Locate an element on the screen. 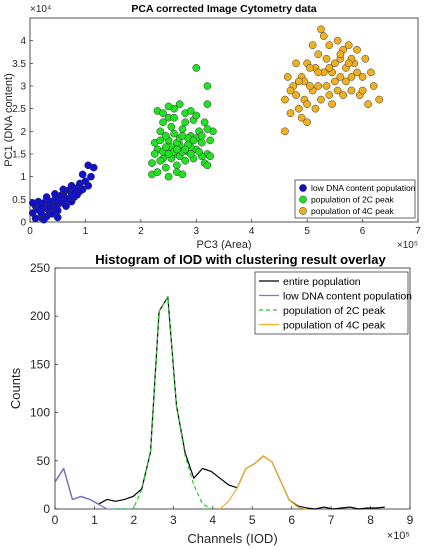 The height and width of the screenshot is (550, 426). y-tick-label: 1.5 is located at coordinates (19, 155).